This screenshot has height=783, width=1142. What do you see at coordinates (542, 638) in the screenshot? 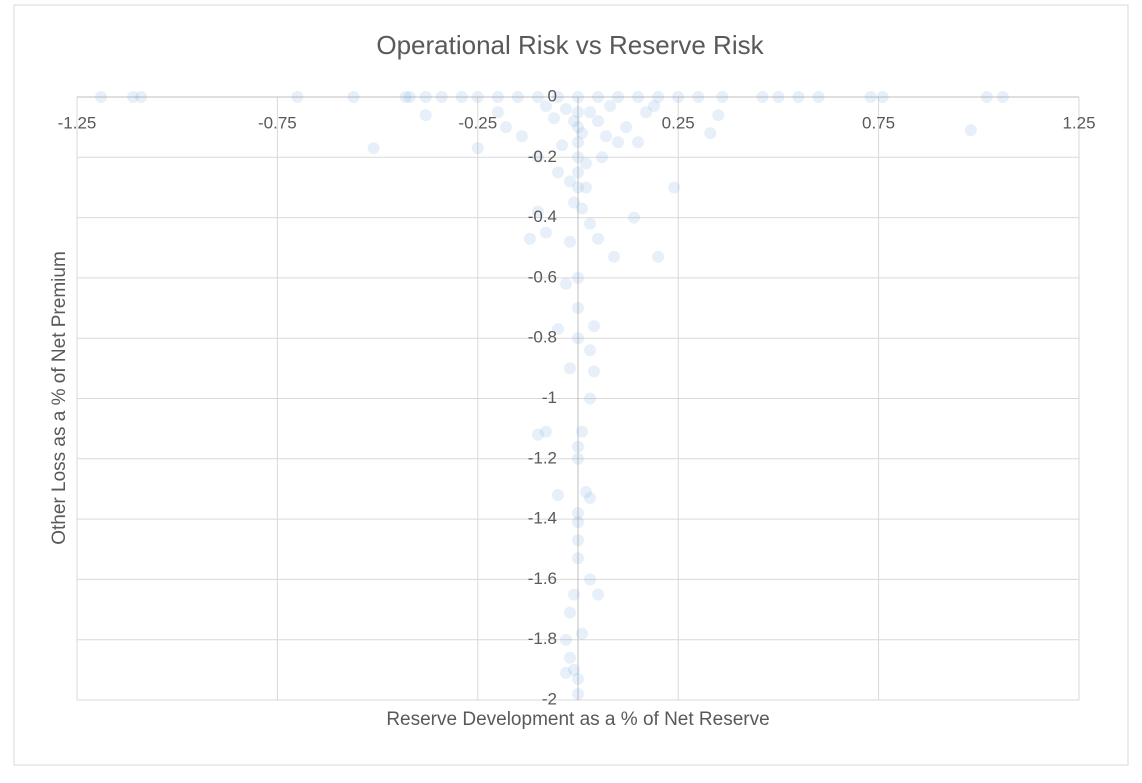
I see `y-tick-label: -1.8` at bounding box center [542, 638].